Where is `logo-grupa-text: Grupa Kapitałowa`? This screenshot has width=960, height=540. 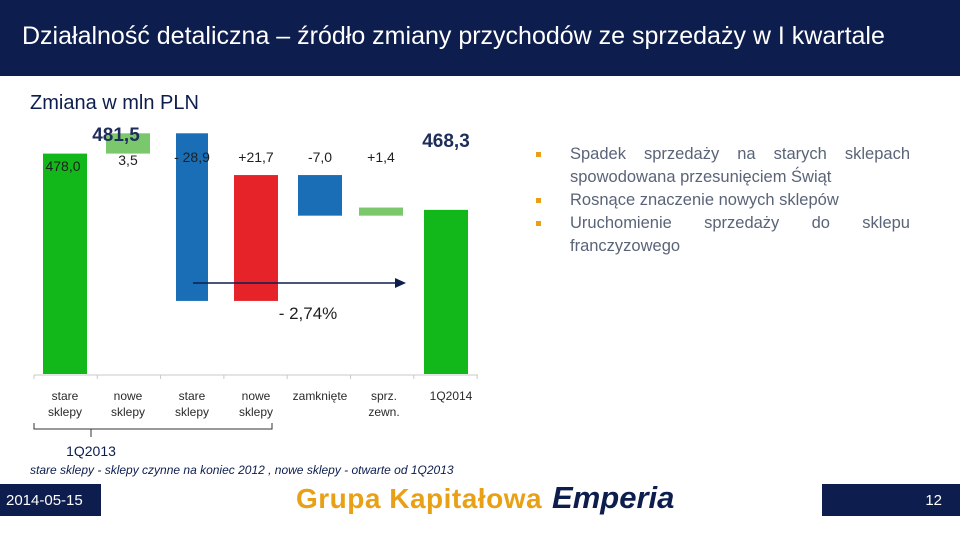 logo-grupa-text: Grupa Kapitałowa is located at coordinates (419, 498).